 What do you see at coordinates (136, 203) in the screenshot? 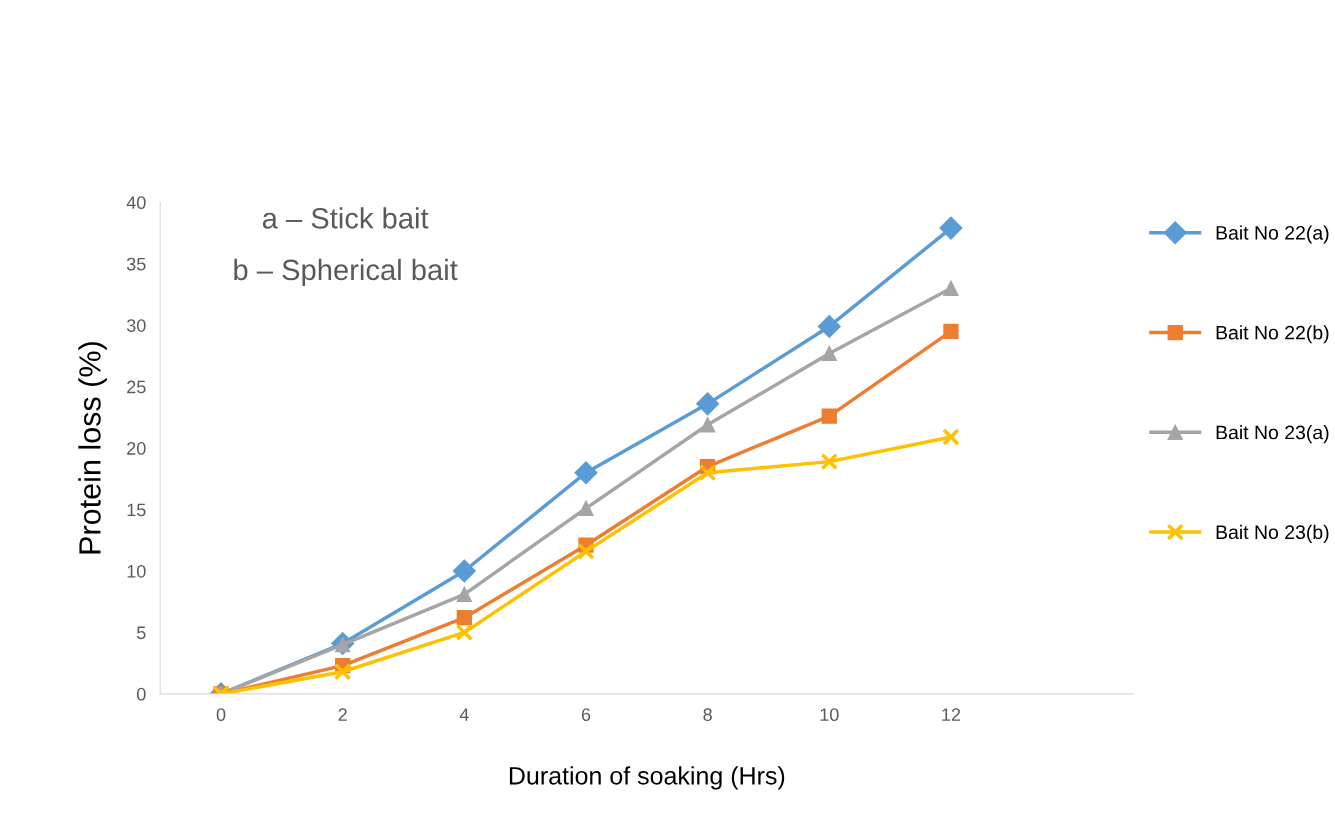
I see `y-tick-label: 40` at bounding box center [136, 203].